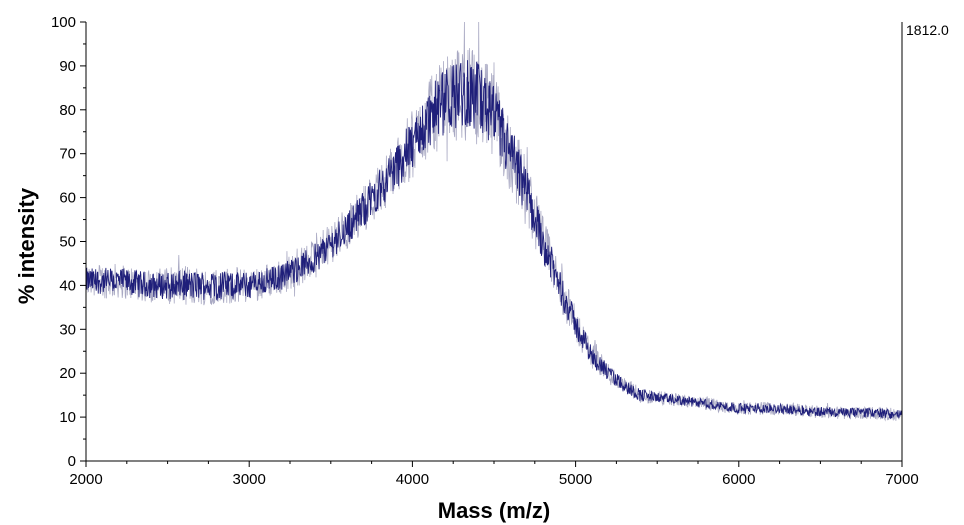 The image size is (964, 525). Describe the element at coordinates (63, 22) in the screenshot. I see `y-tick-label: 100` at that location.